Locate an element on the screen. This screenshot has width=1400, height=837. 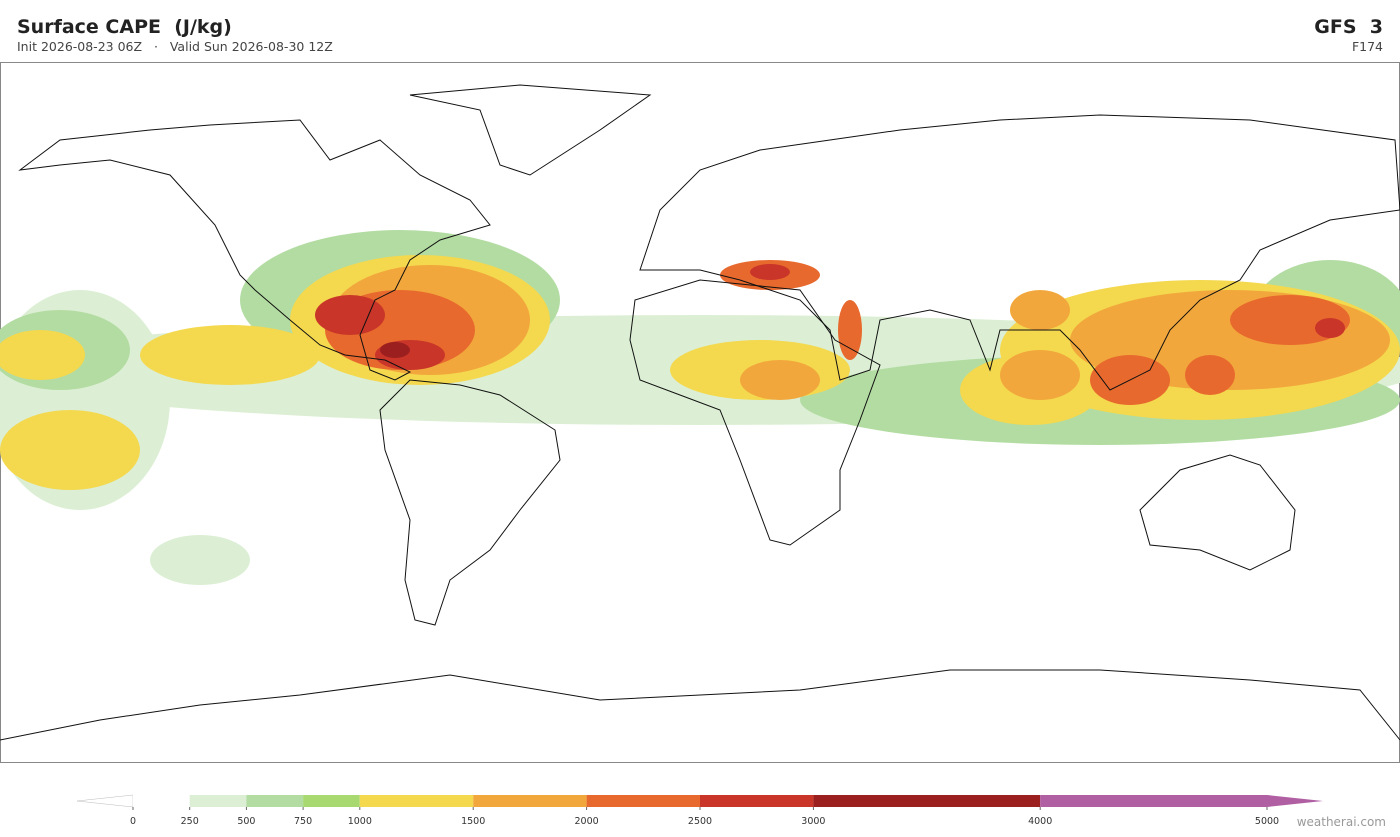
colorbar-tick-label: 500 is located at coordinates (246, 821).